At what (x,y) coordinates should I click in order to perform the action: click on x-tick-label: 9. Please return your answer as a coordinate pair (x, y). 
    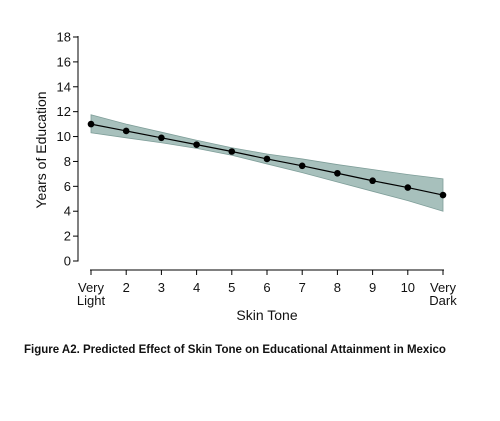
    Looking at the image, I should click on (372, 287).